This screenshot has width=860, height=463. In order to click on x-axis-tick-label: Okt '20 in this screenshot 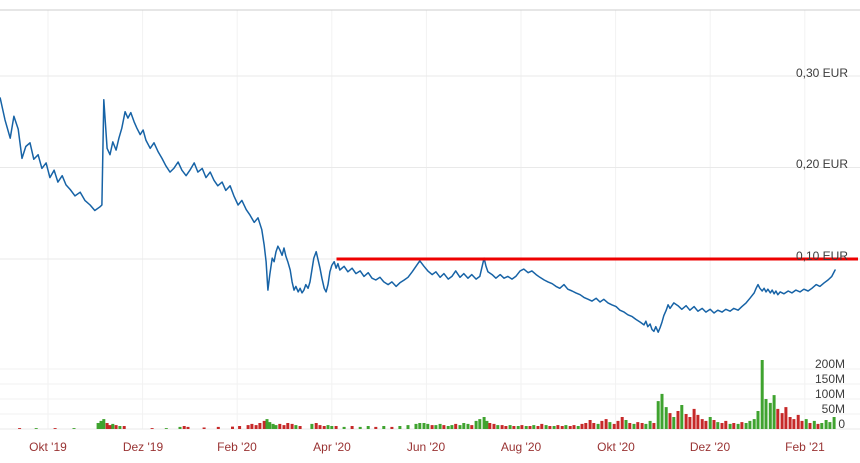, I will do `click(616, 447)`.